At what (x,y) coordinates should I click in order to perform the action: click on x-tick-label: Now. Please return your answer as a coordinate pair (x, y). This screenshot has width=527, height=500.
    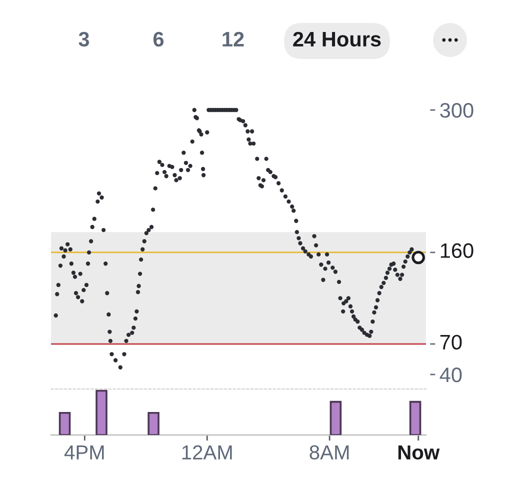
    Looking at the image, I should click on (419, 452).